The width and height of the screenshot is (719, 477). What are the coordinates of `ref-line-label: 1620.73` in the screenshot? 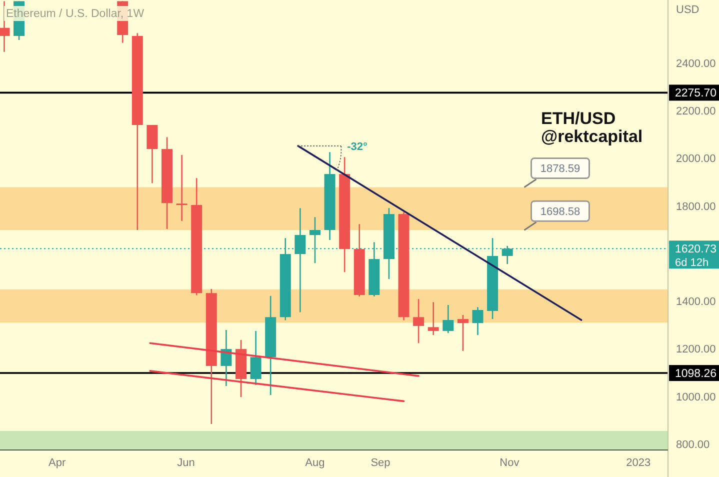 It's located at (696, 250).